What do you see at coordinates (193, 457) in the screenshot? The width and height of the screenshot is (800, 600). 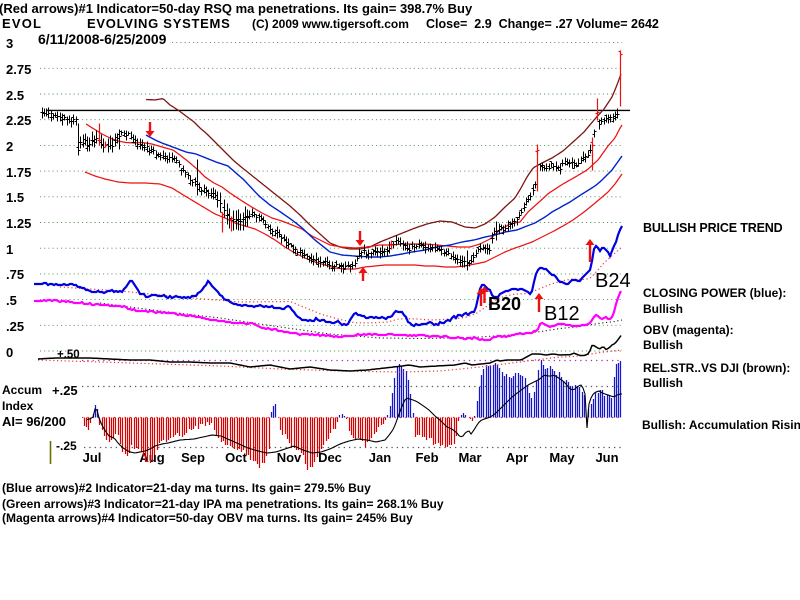 I see `svg-text: Sep` at bounding box center [193, 457].